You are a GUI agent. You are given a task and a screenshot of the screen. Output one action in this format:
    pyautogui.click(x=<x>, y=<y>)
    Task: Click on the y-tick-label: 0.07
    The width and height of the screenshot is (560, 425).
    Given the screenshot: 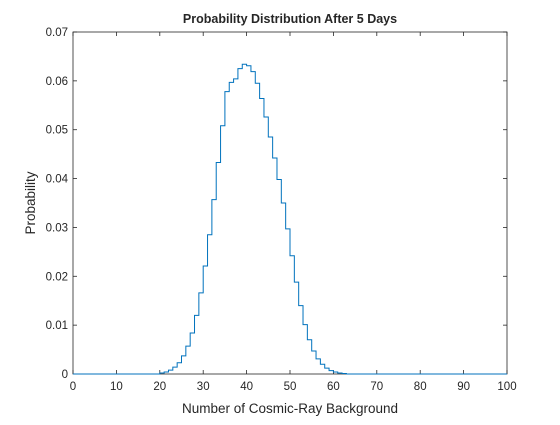 What is the action you would take?
    pyautogui.click(x=57, y=33)
    